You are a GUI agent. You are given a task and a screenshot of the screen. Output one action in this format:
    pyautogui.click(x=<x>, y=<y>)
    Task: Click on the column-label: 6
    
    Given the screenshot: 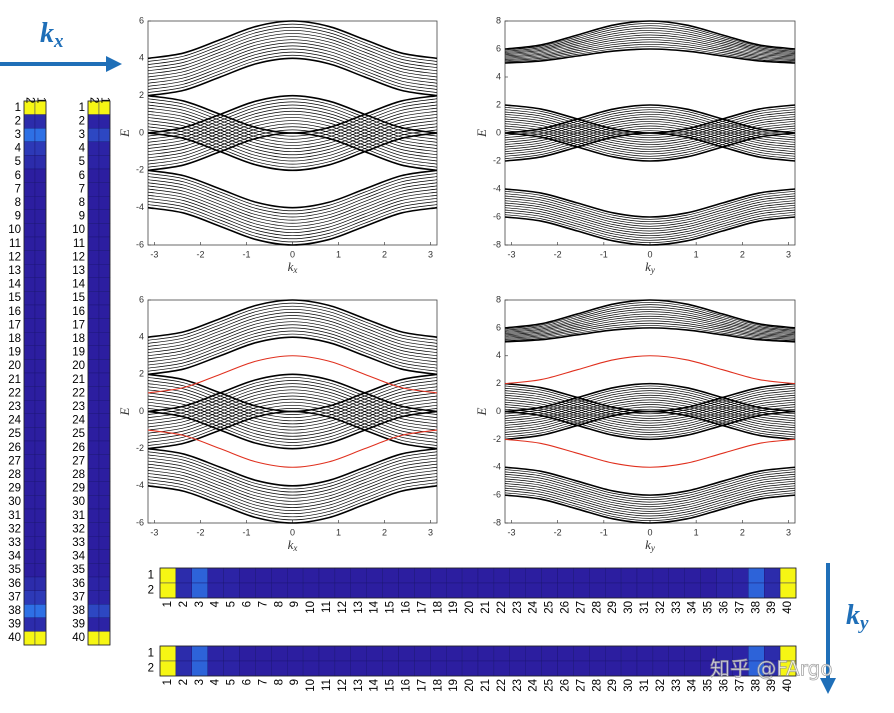 What is the action you would take?
    pyautogui.click(x=247, y=604)
    